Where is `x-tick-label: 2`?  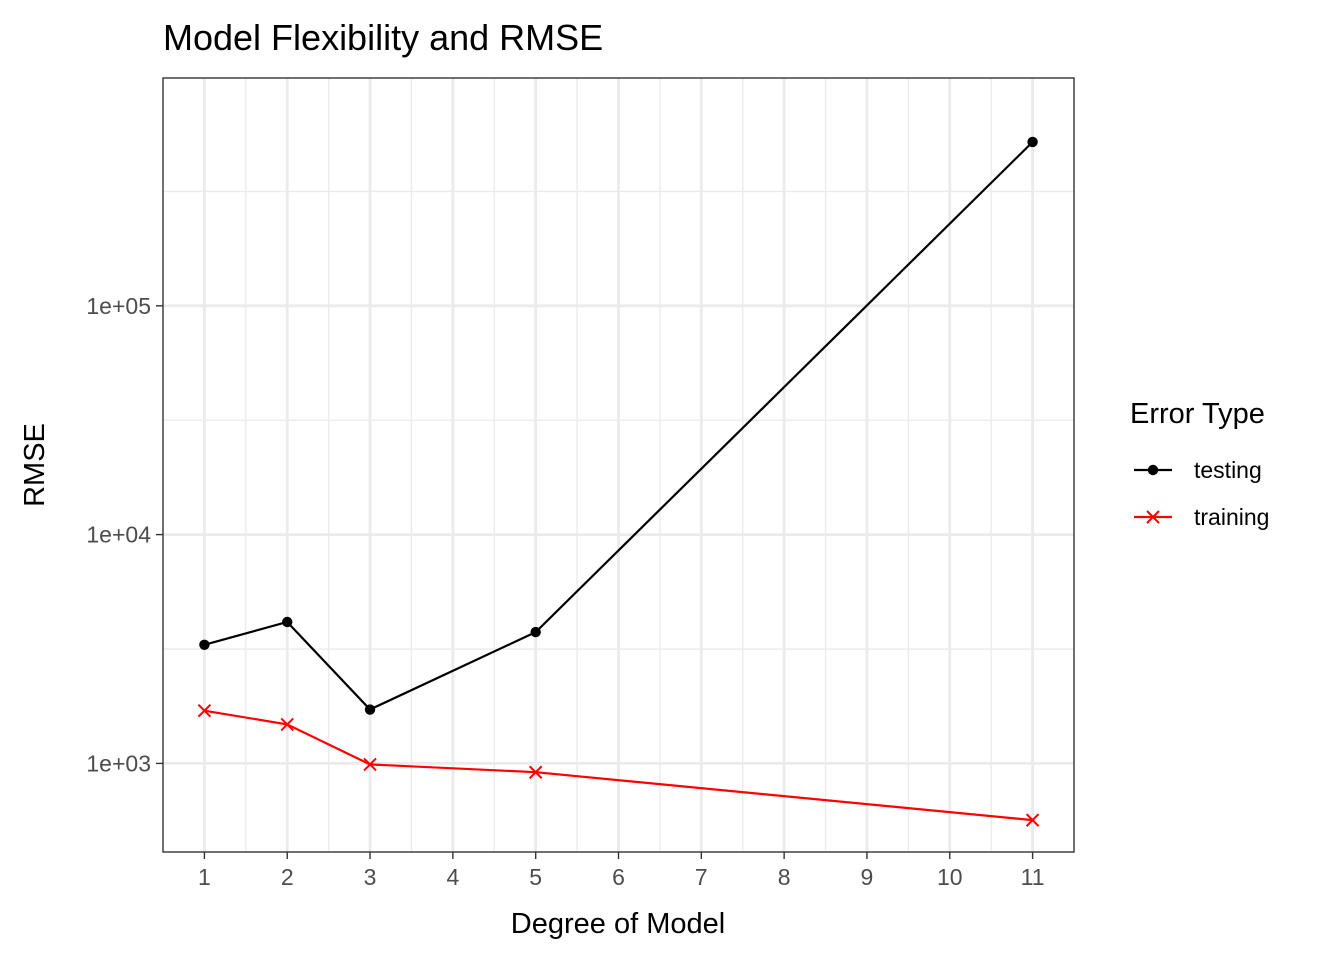
x-tick-label: 2 is located at coordinates (287, 877).